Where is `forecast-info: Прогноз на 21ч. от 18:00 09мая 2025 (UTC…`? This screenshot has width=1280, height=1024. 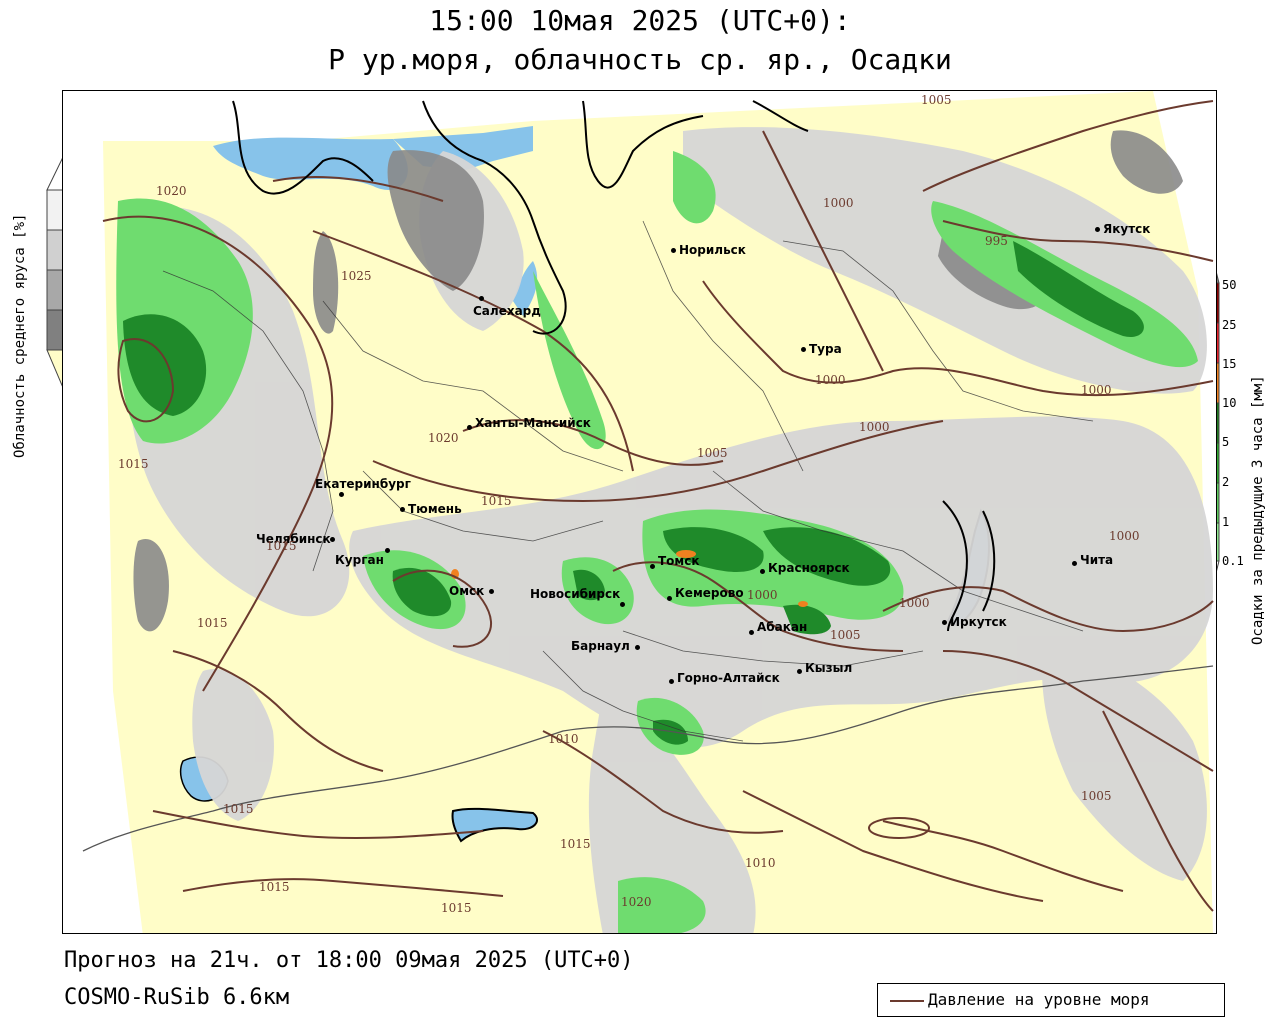
forecast-info: Прогноз на 21ч. от 18:00 09мая 2025 (UTC… is located at coordinates (349, 960).